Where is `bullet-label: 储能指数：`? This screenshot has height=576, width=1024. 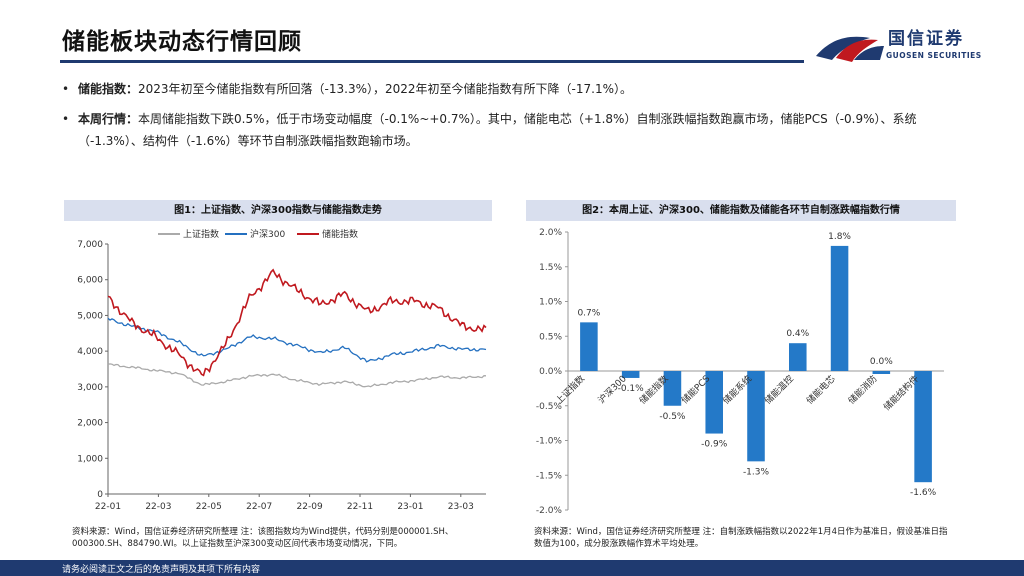 bullet-label: 储能指数： is located at coordinates (108, 89).